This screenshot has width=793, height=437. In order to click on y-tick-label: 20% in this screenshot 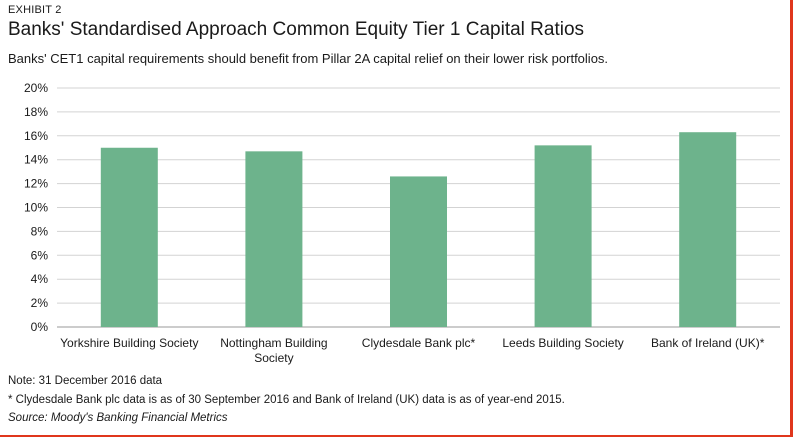, I will do `click(36, 88)`.